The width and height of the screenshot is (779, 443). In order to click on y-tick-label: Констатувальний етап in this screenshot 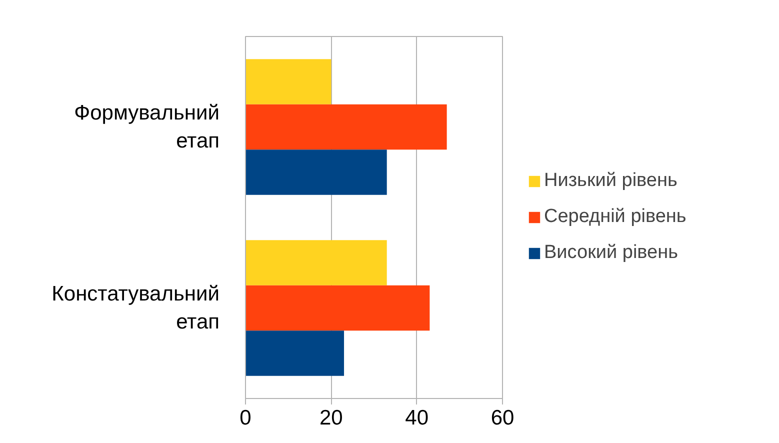, I will do `click(136, 308)`.